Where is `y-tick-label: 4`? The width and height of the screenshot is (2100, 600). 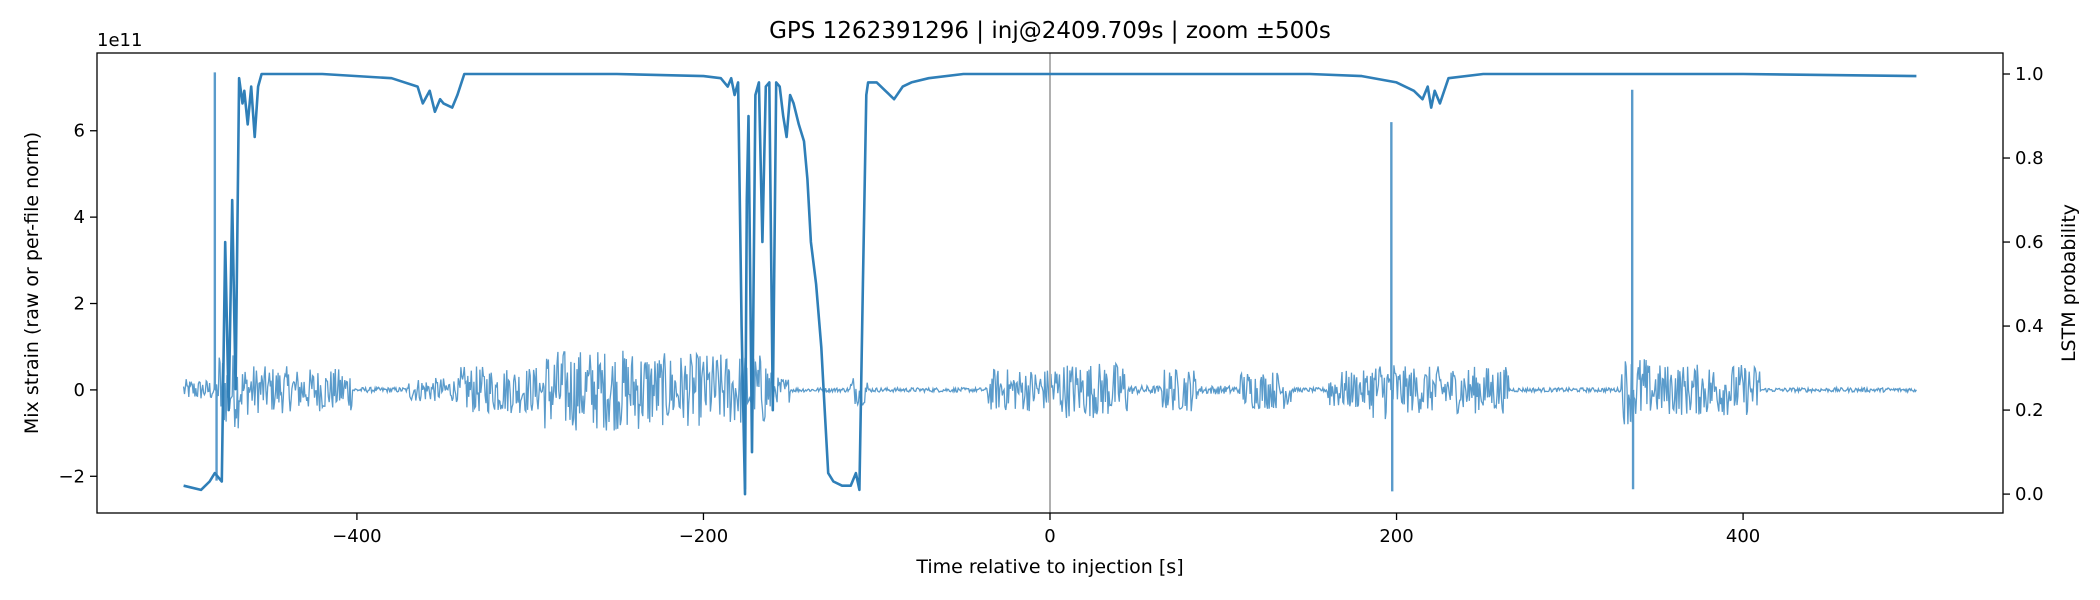 y-tick-label: 4 is located at coordinates (79, 217).